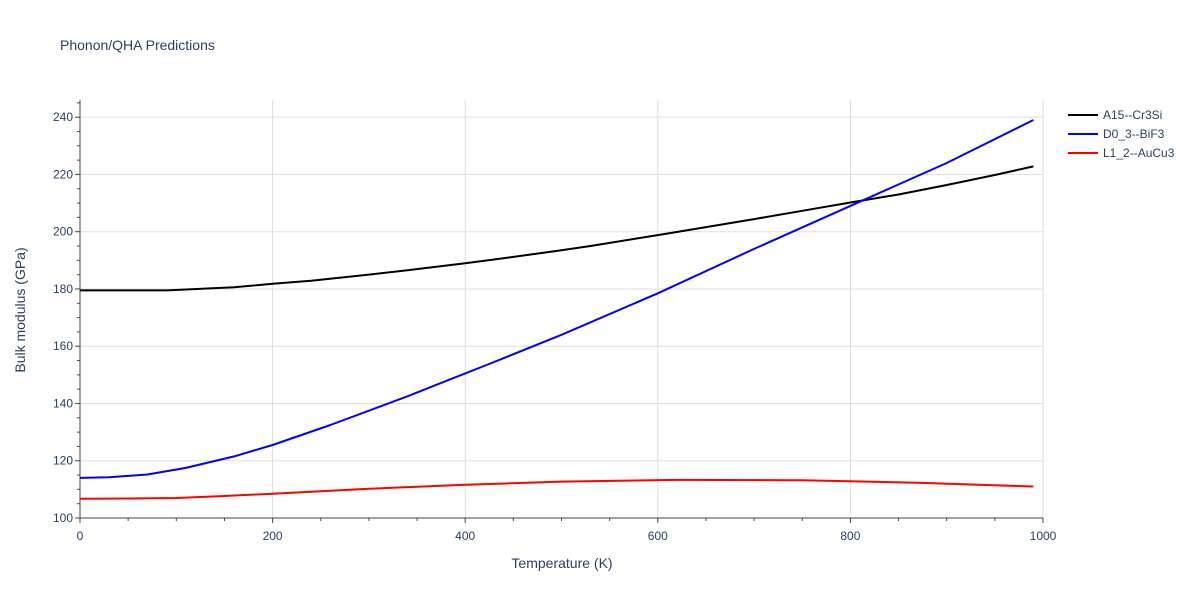 The height and width of the screenshot is (600, 1200). What do you see at coordinates (63, 461) in the screenshot?
I see `y-tick-label: 120` at bounding box center [63, 461].